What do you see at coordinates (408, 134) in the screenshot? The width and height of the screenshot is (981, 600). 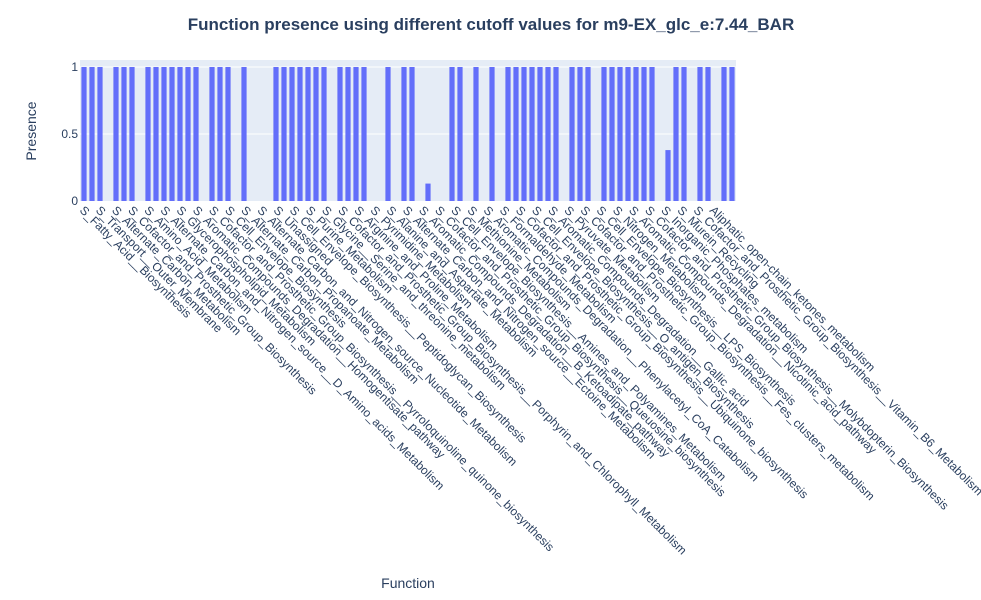 I see `bars-group` at bounding box center [408, 134].